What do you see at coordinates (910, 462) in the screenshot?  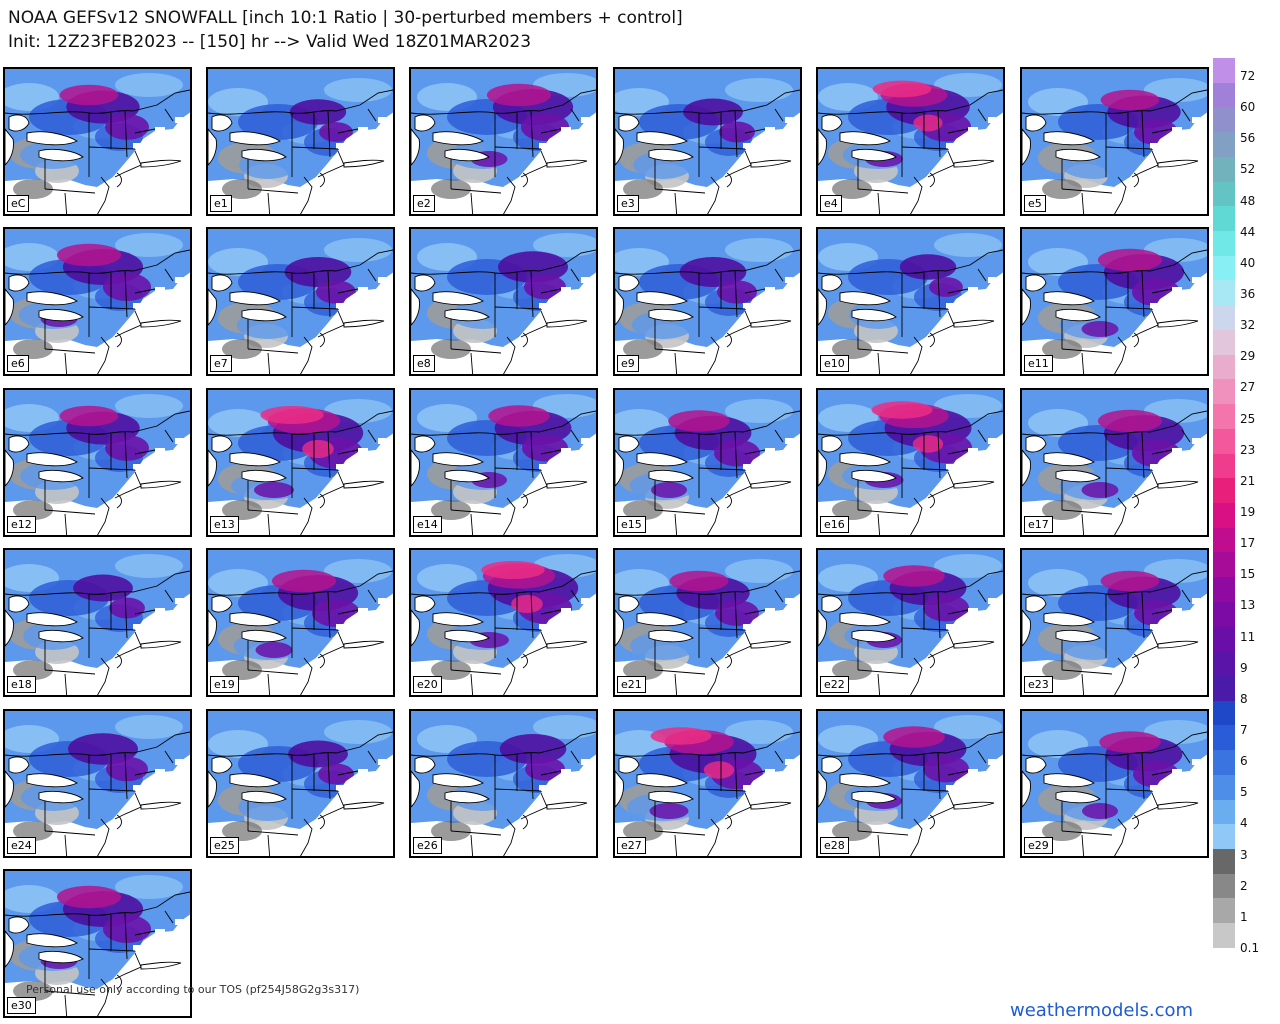 I see `ensemble-member-map: e16` at bounding box center [910, 462].